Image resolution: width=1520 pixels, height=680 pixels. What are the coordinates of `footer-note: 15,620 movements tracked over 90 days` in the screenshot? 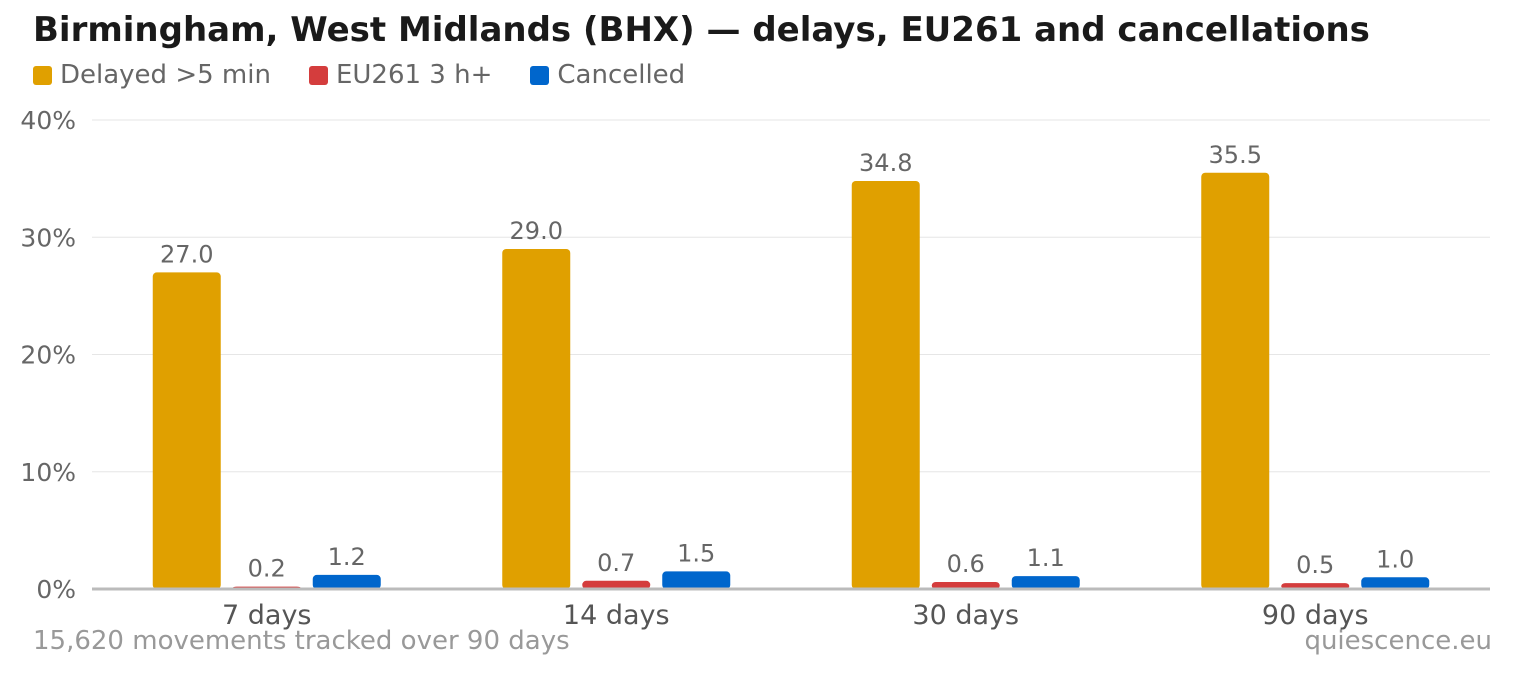 It's located at (301, 641).